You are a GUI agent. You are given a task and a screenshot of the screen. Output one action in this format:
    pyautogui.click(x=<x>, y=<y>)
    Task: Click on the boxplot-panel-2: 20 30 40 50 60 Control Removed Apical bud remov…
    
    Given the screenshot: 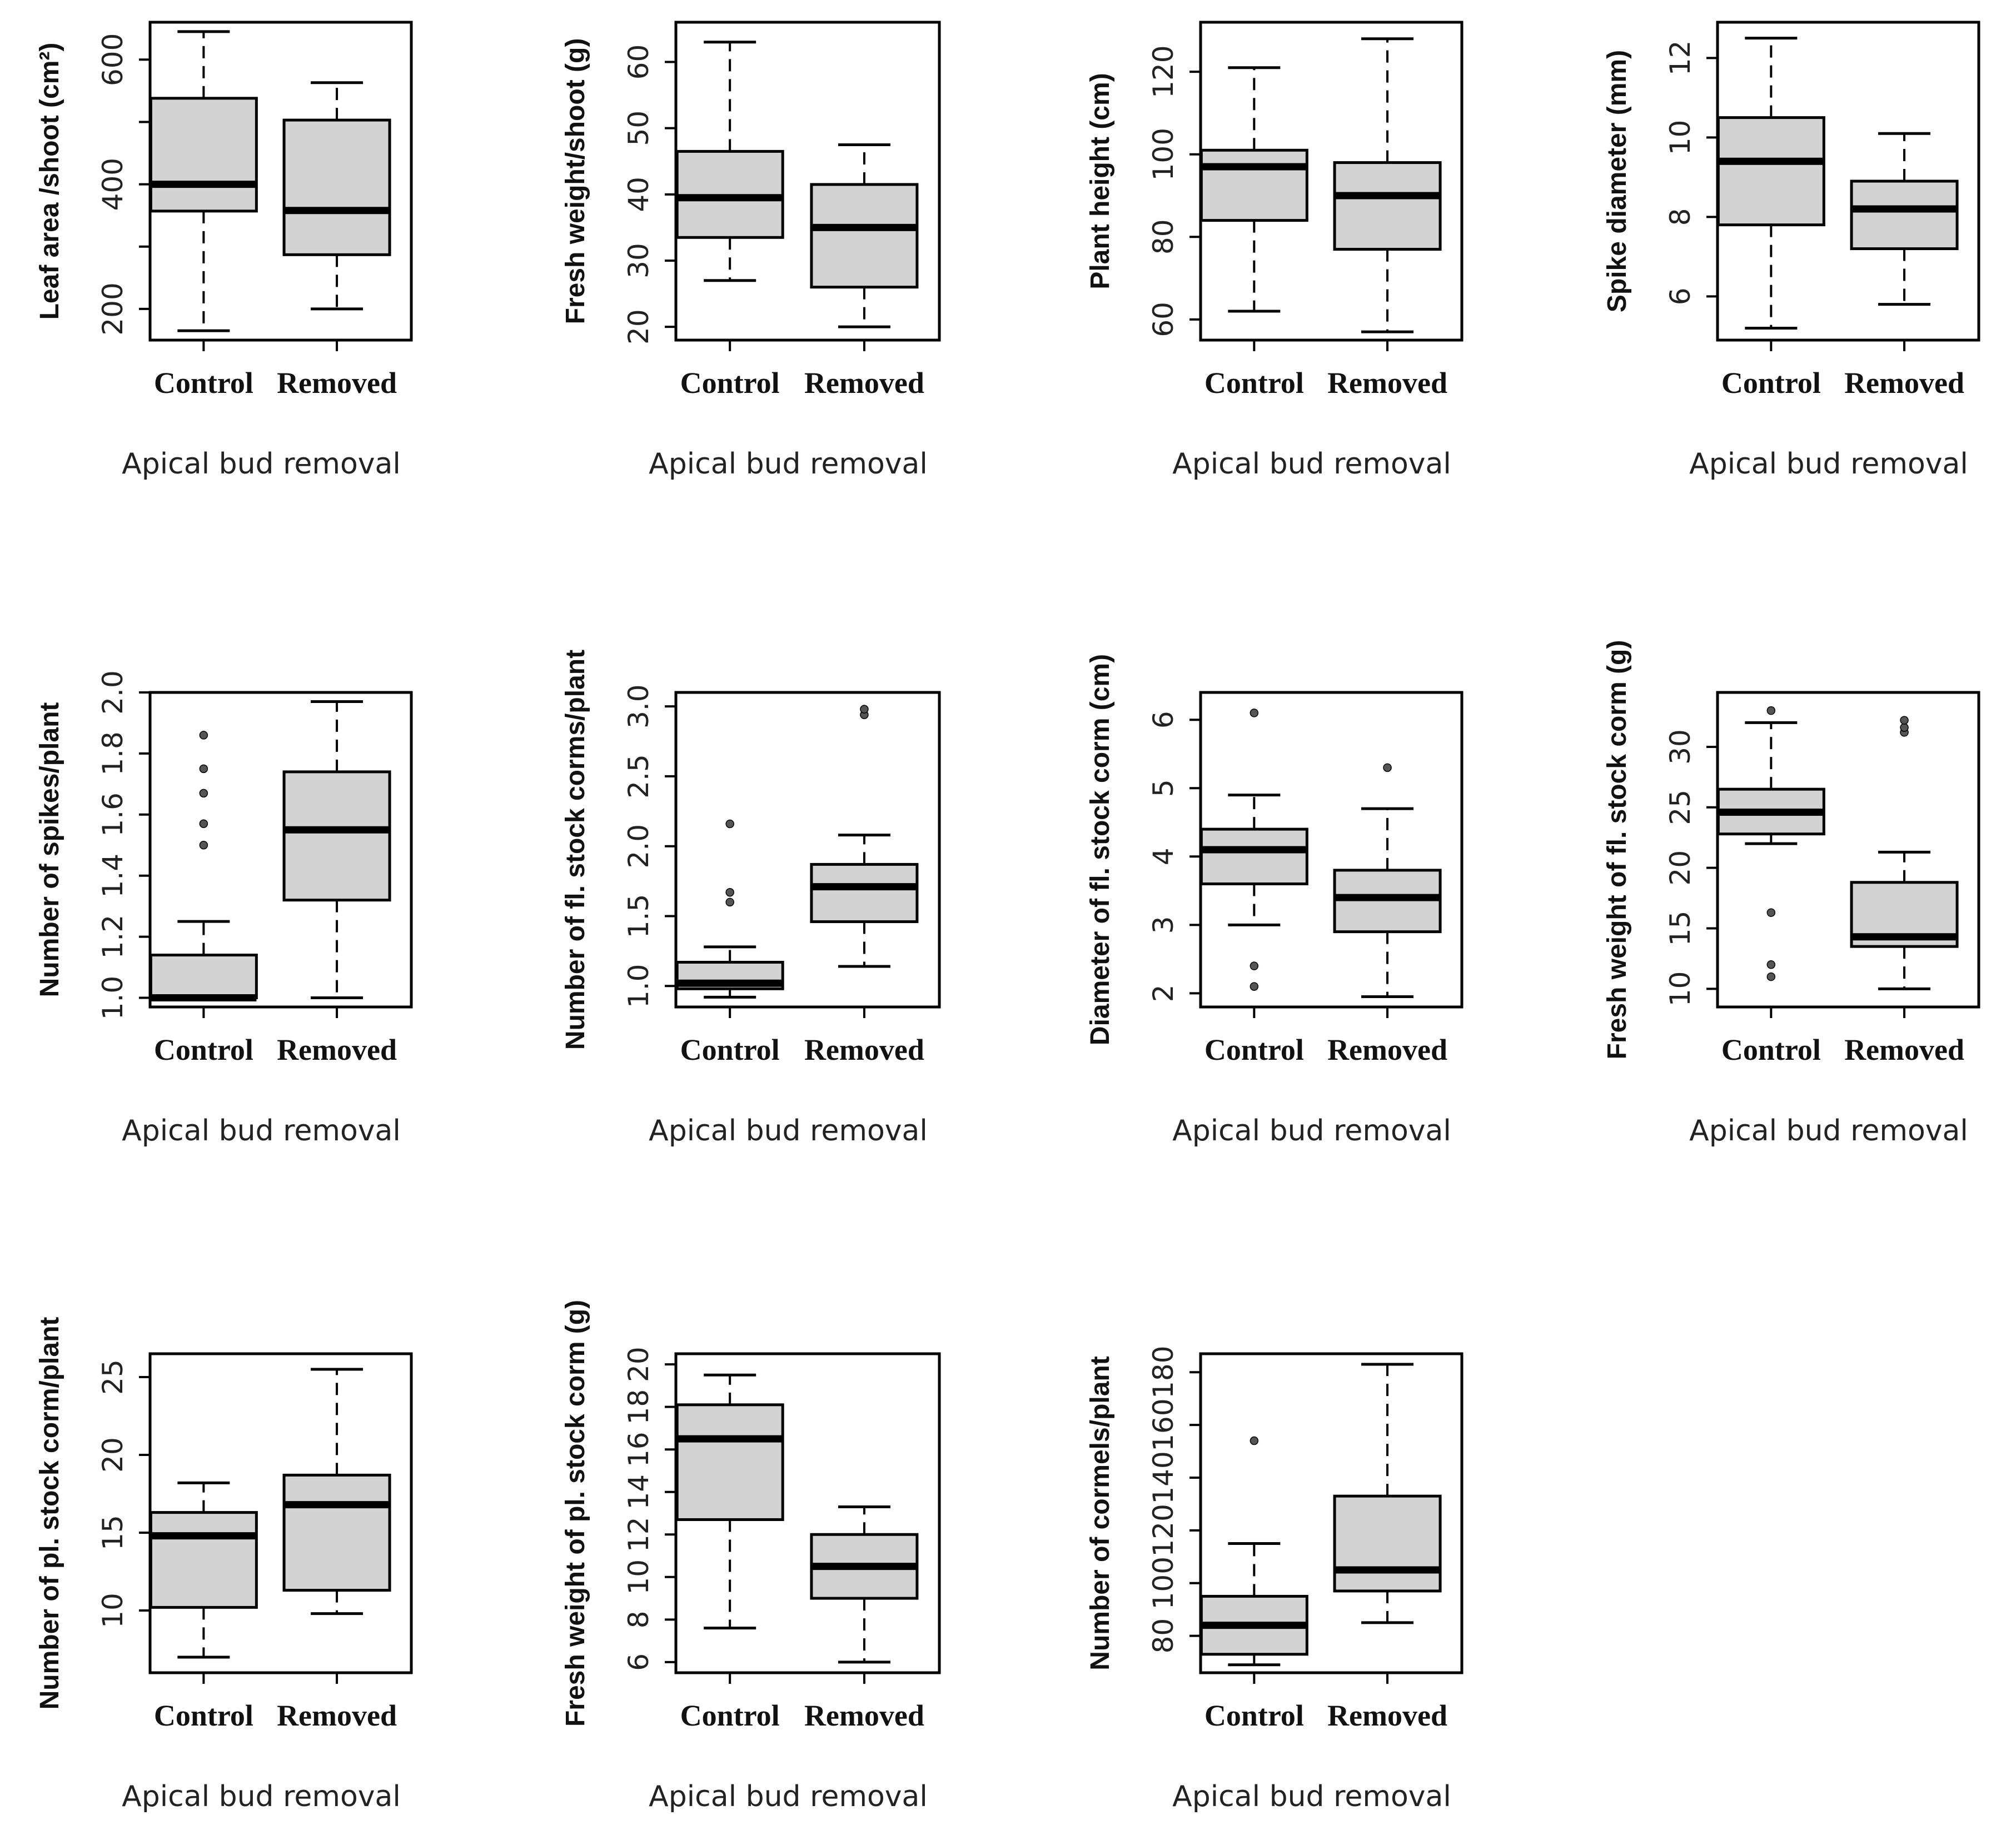 What is the action you would take?
    pyautogui.click(x=751, y=251)
    